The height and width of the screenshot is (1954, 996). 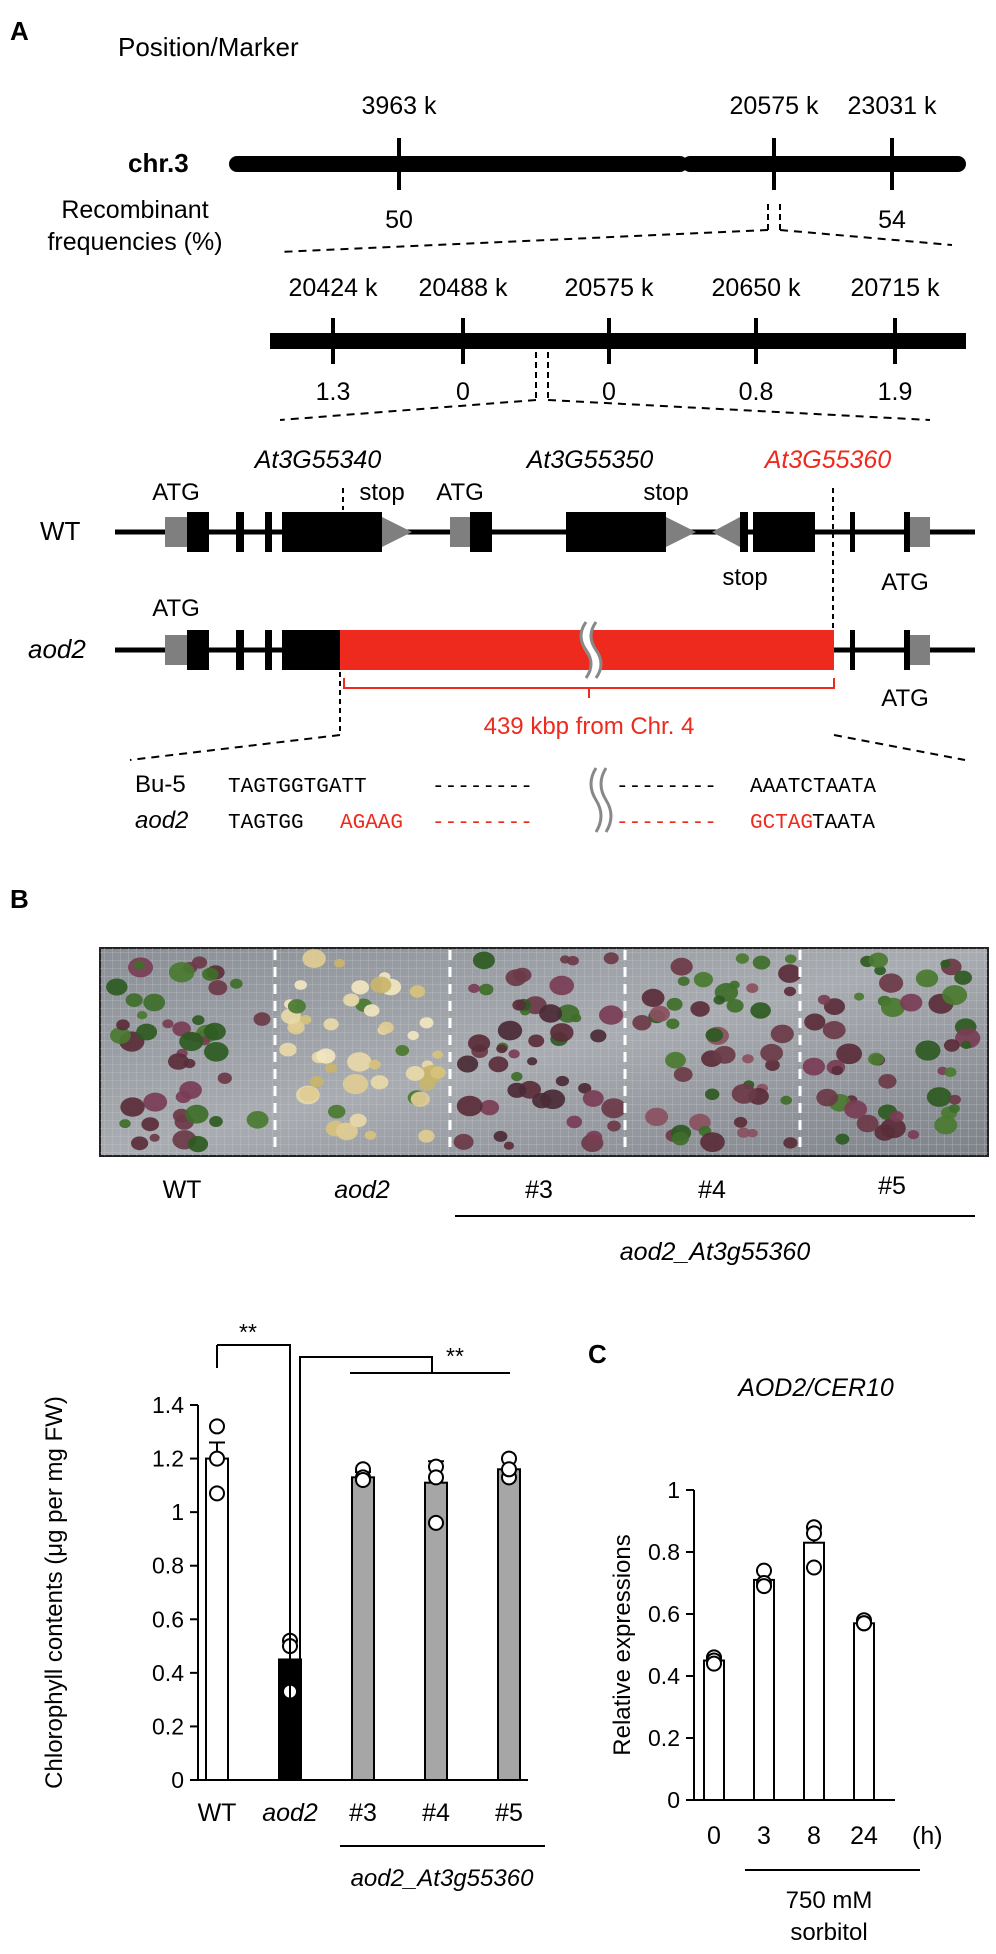 I want to click on seq-bu5-left: TAGTGGTGATT, so click(x=297, y=787).